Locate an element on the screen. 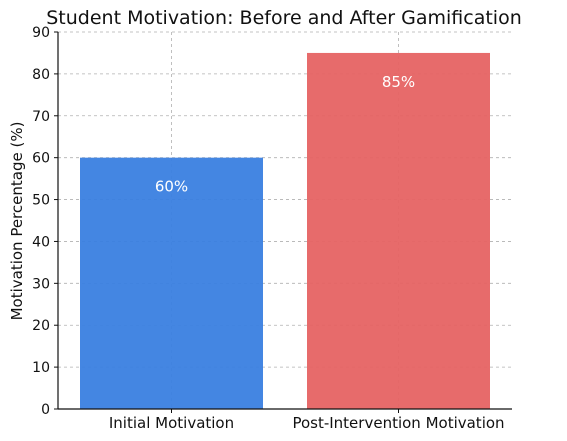 This screenshot has height=441, width=567. x-tick-label: Post-Intervention Motivation is located at coordinates (398, 423).